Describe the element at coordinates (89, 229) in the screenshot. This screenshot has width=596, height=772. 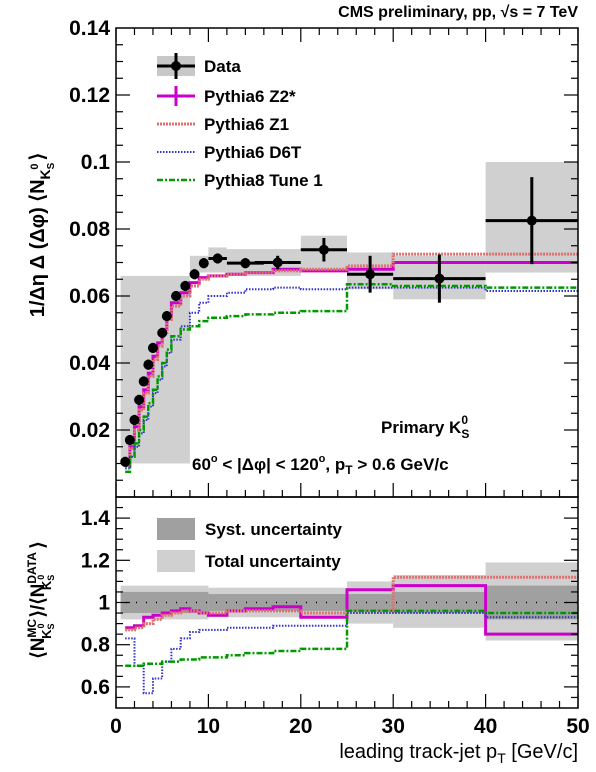
I see `top-ytick-label: 0.08` at that location.